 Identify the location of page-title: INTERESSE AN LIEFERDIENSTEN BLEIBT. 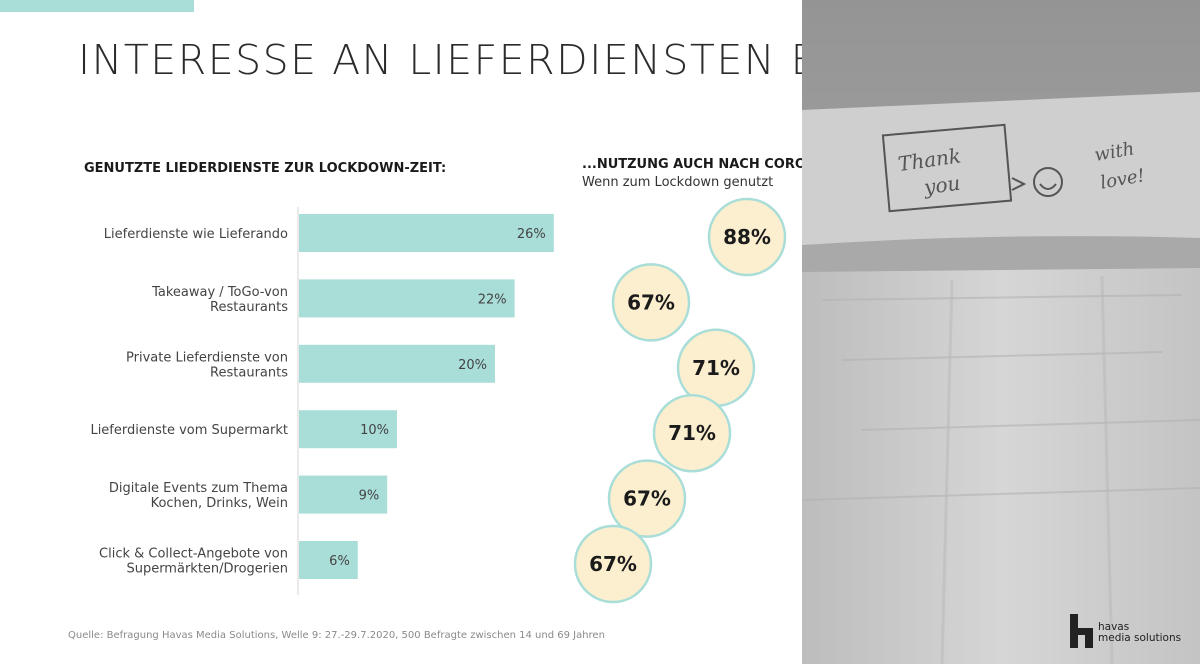
(509, 60).